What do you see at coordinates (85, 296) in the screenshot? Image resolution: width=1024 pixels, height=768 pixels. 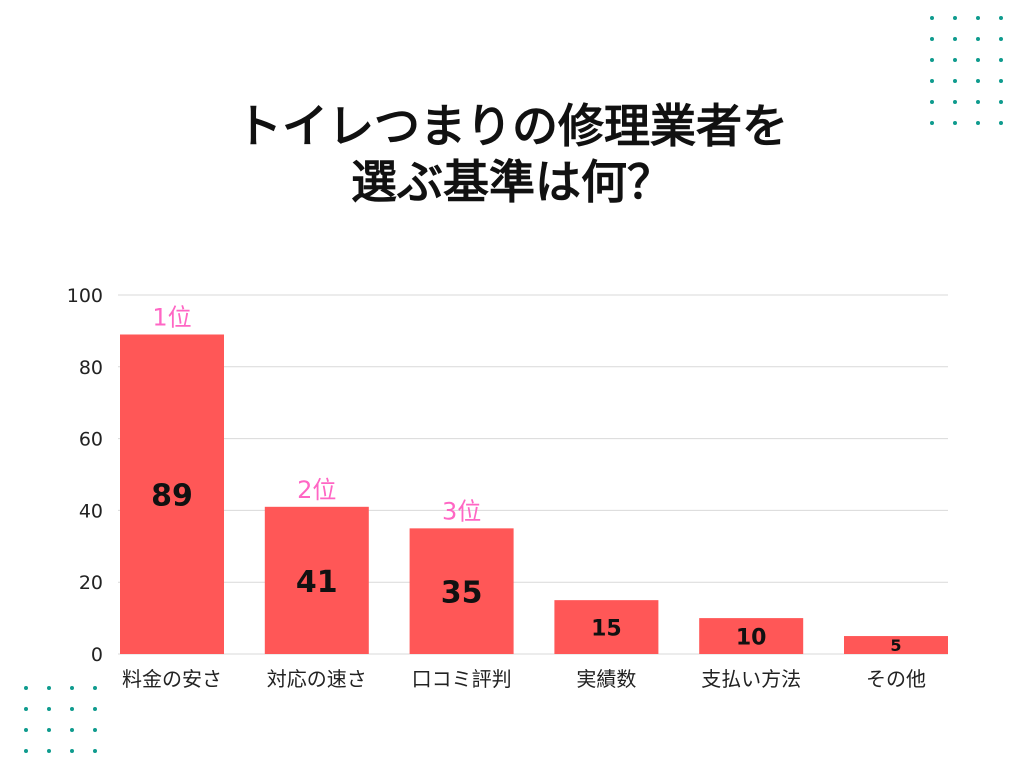 I see `y-tick-label: 100` at bounding box center [85, 296].